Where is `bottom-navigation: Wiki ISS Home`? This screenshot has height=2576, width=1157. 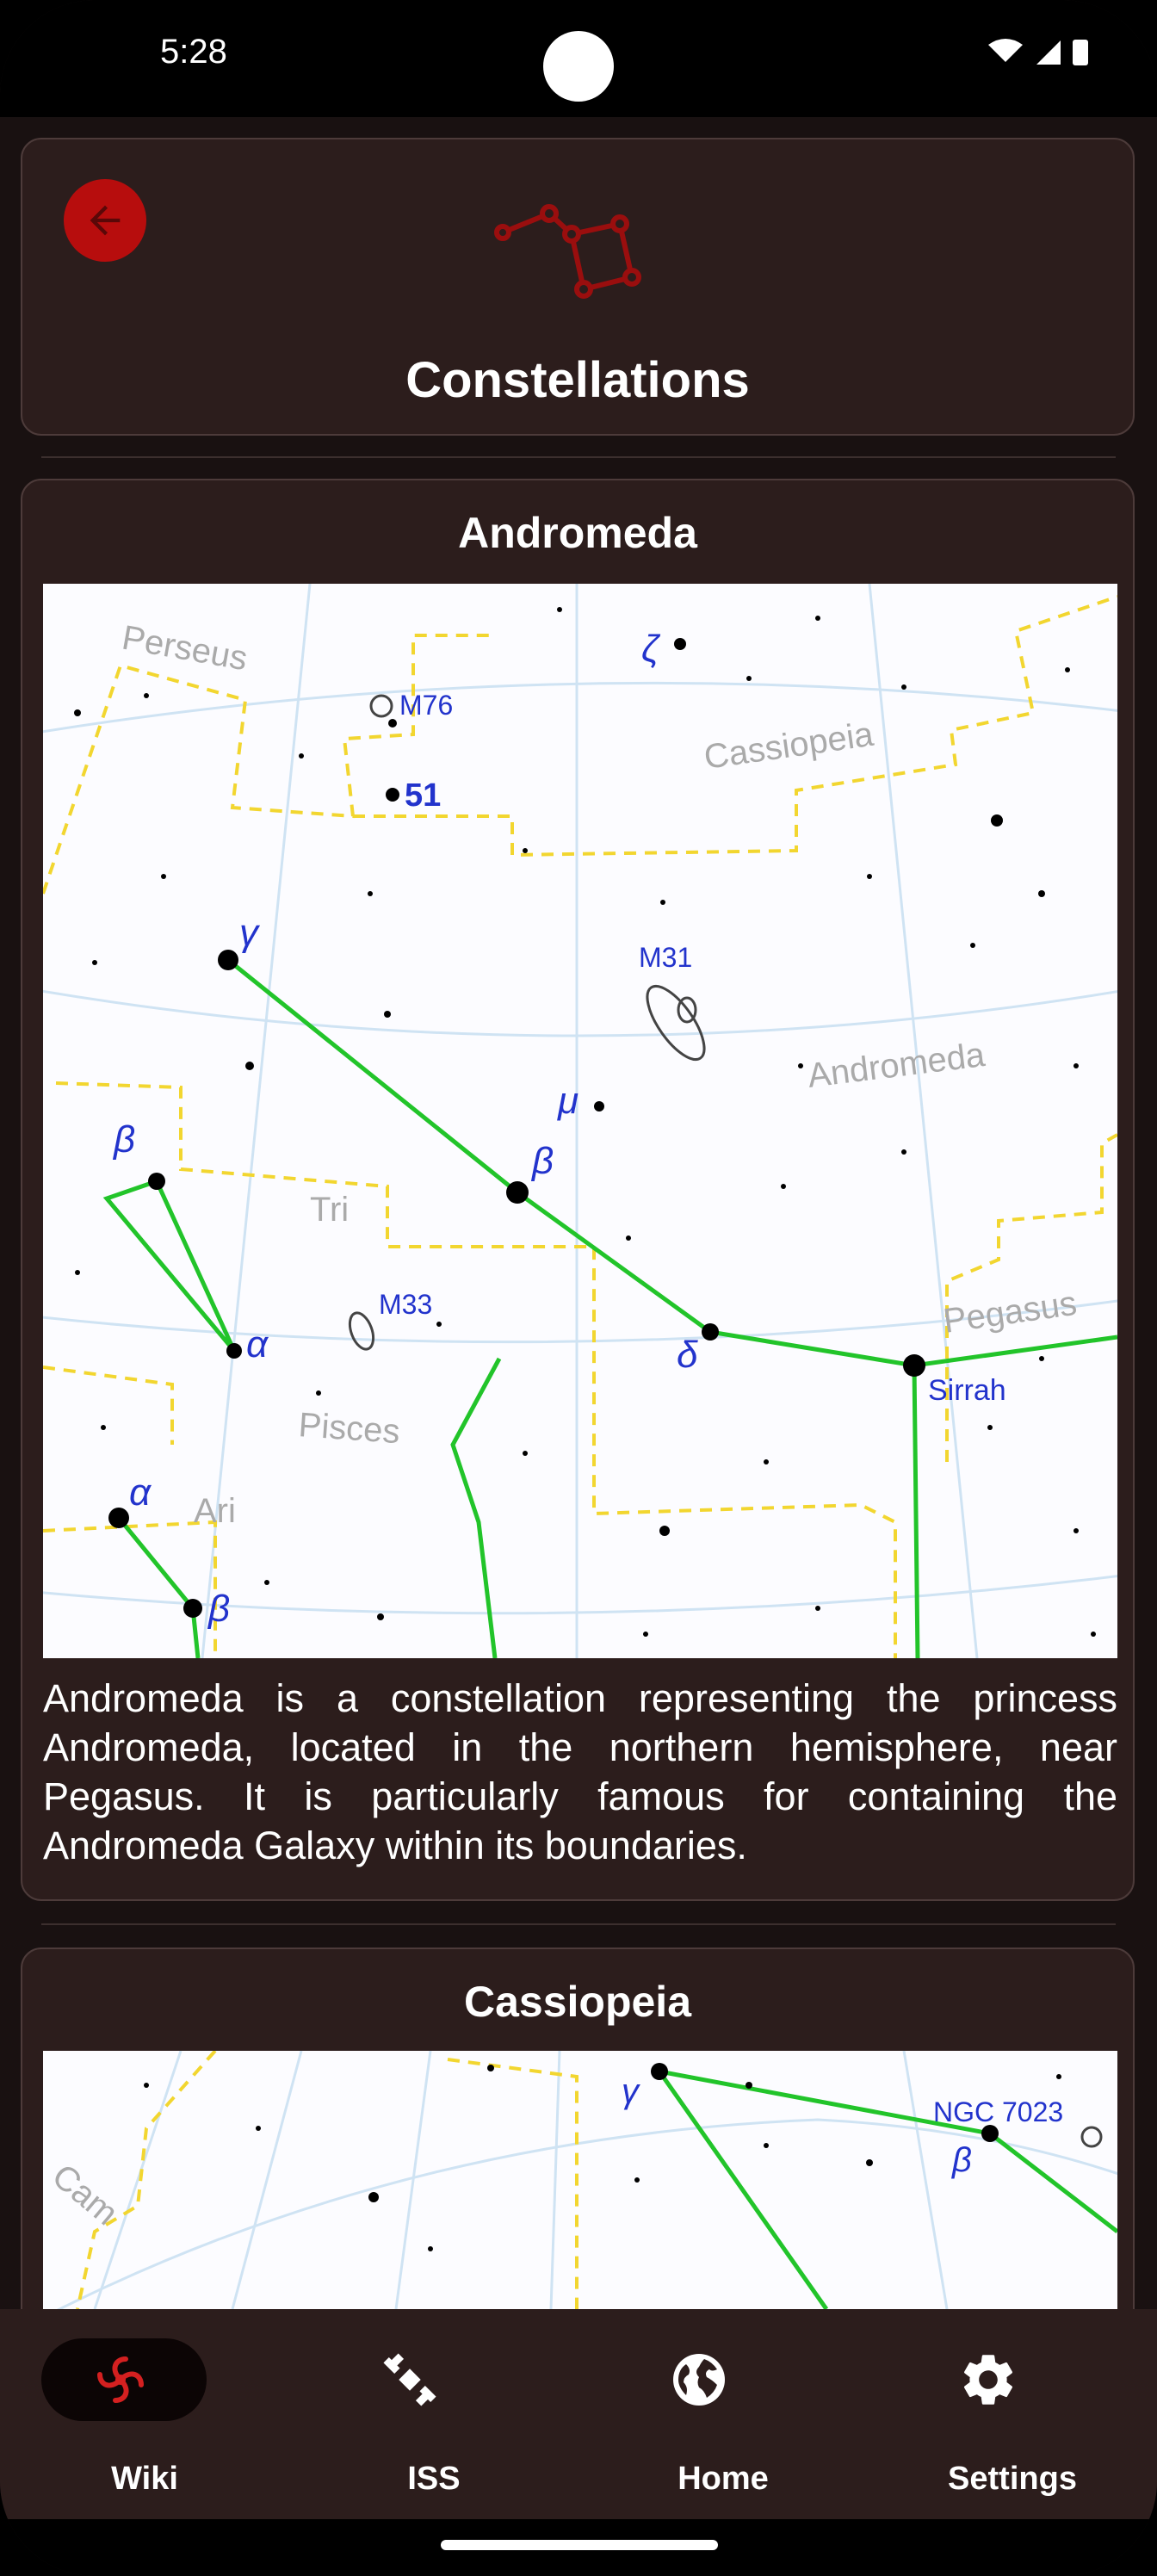 bottom-navigation: Wiki ISS Home is located at coordinates (579, 2414).